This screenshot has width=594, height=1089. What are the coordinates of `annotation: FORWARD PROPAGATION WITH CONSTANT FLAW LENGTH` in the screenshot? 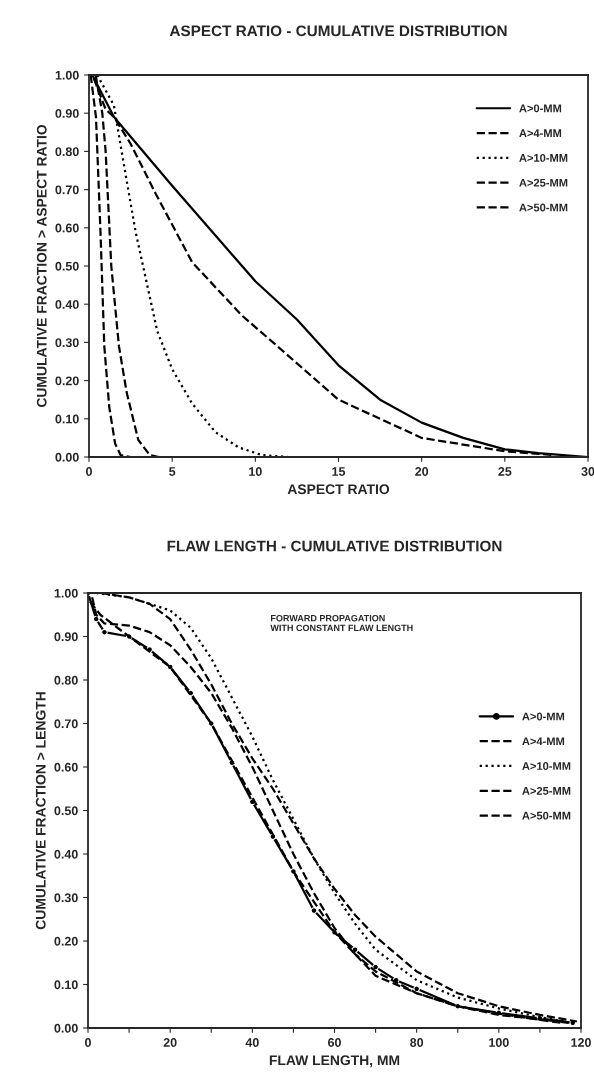 It's located at (341, 623).